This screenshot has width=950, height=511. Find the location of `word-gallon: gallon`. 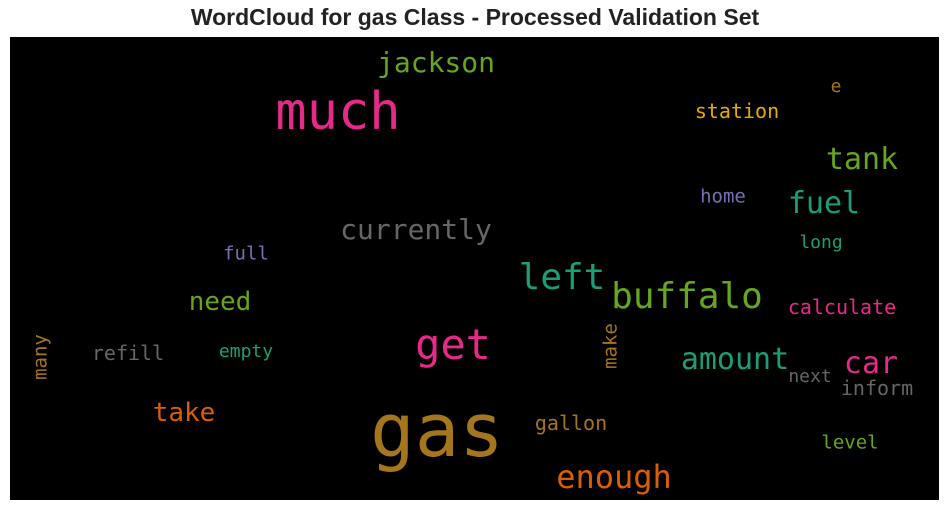

word-gallon: gallon is located at coordinates (571, 423).